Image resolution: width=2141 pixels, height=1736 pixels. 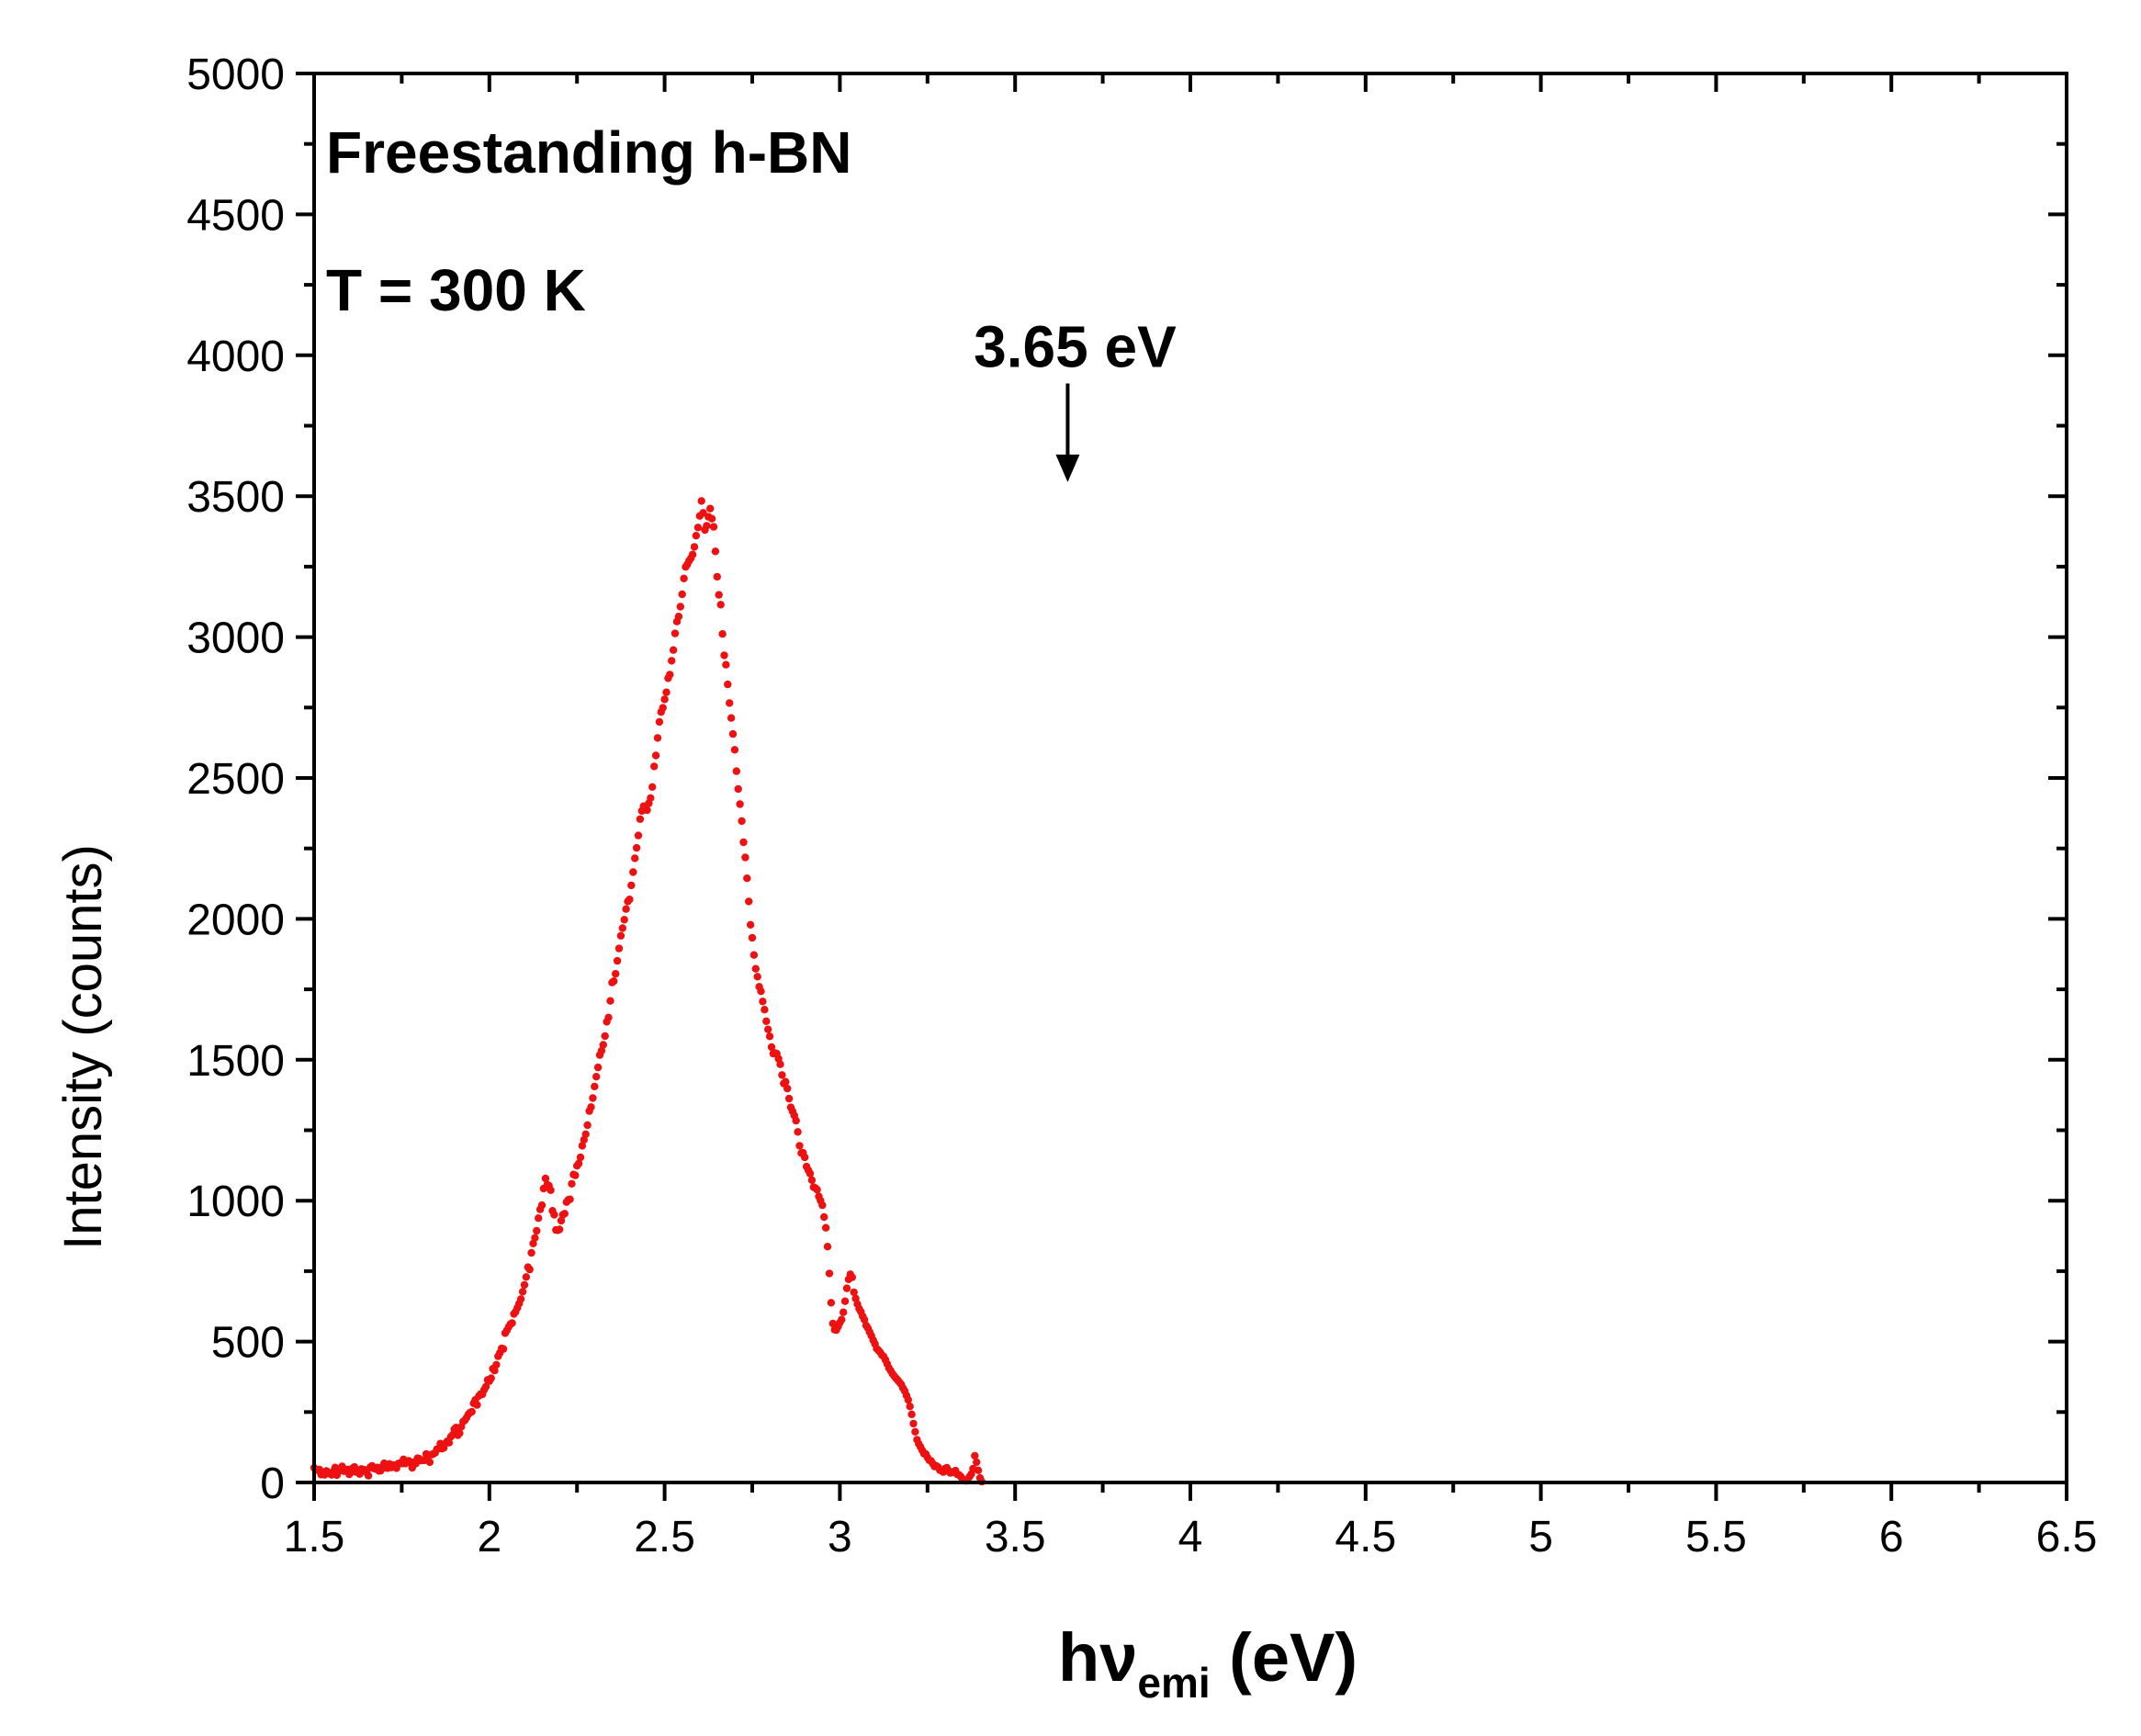 What do you see at coordinates (1208, 1663) in the screenshot?
I see `x-axis-title: hνemi (eV)` at bounding box center [1208, 1663].